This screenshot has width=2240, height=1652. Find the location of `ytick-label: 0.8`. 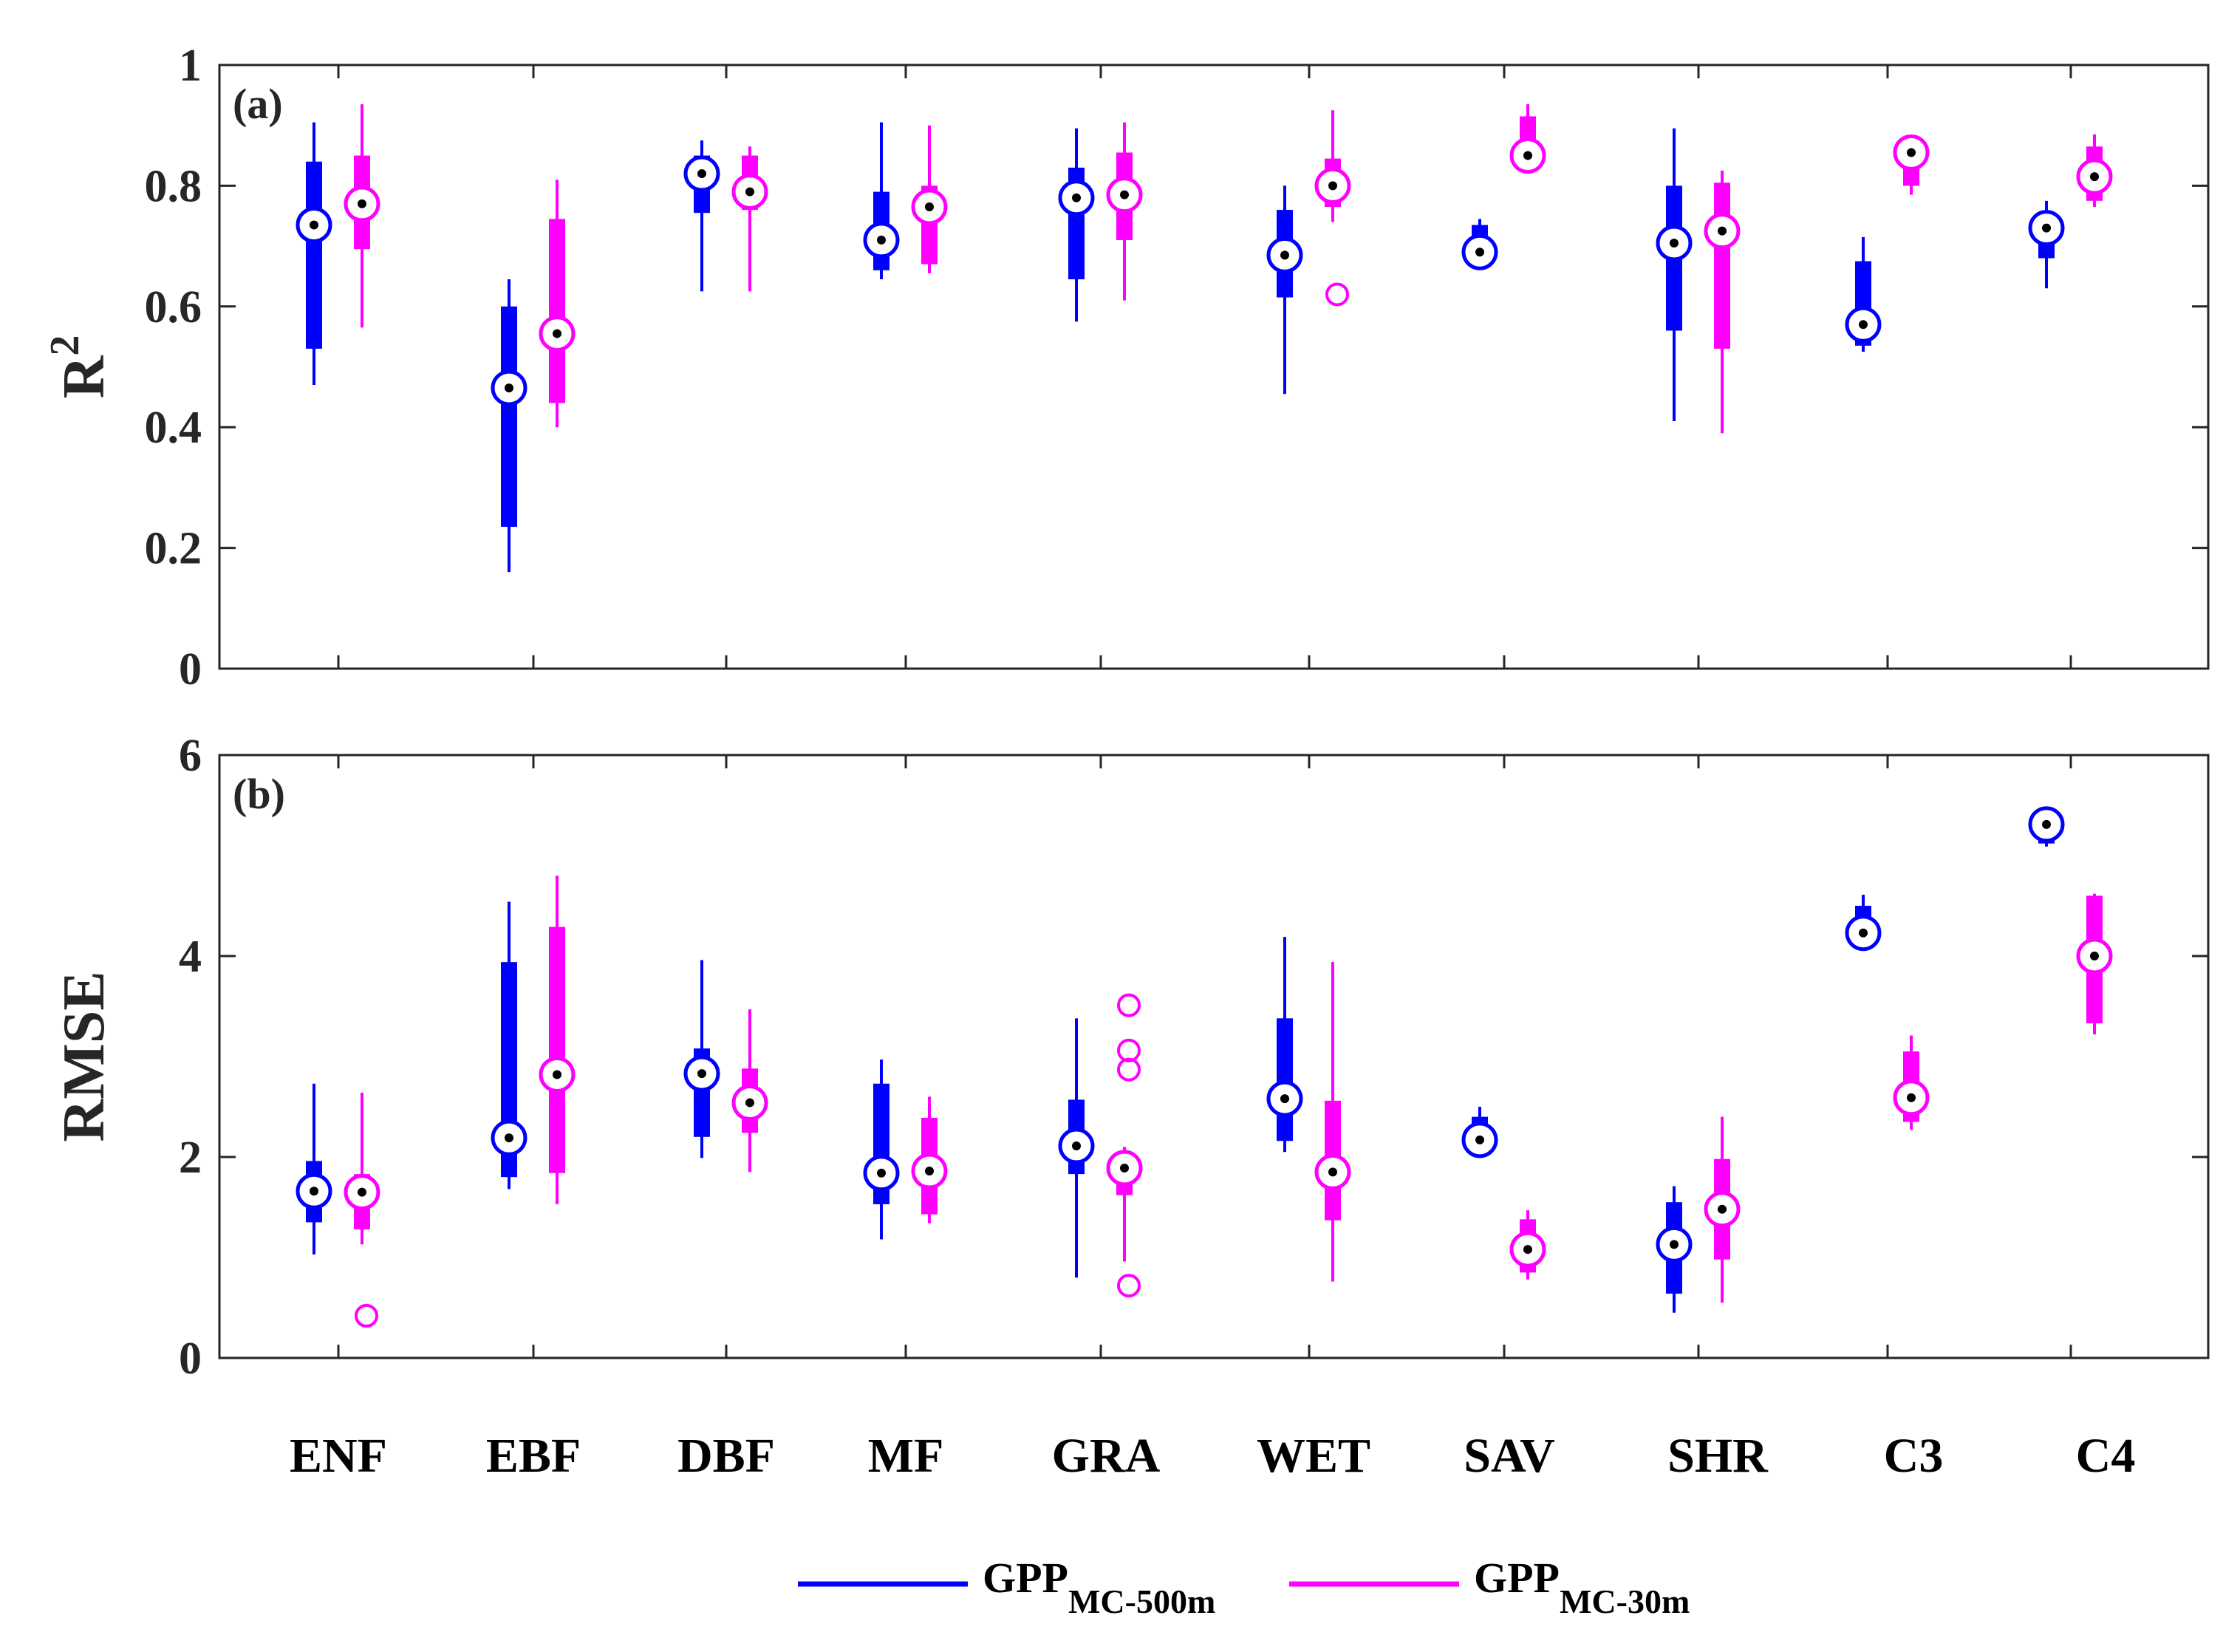

ytick-label: 0.8 is located at coordinates (173, 186).